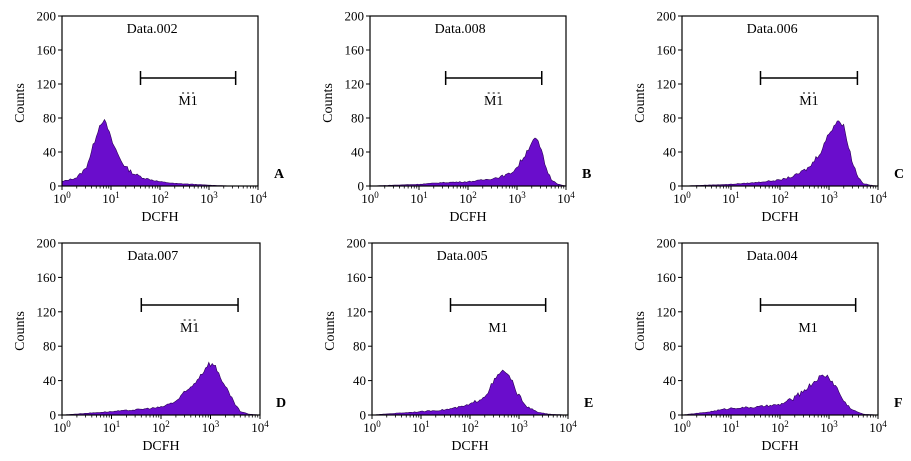  I want to click on plot-frame, so click(161, 329).